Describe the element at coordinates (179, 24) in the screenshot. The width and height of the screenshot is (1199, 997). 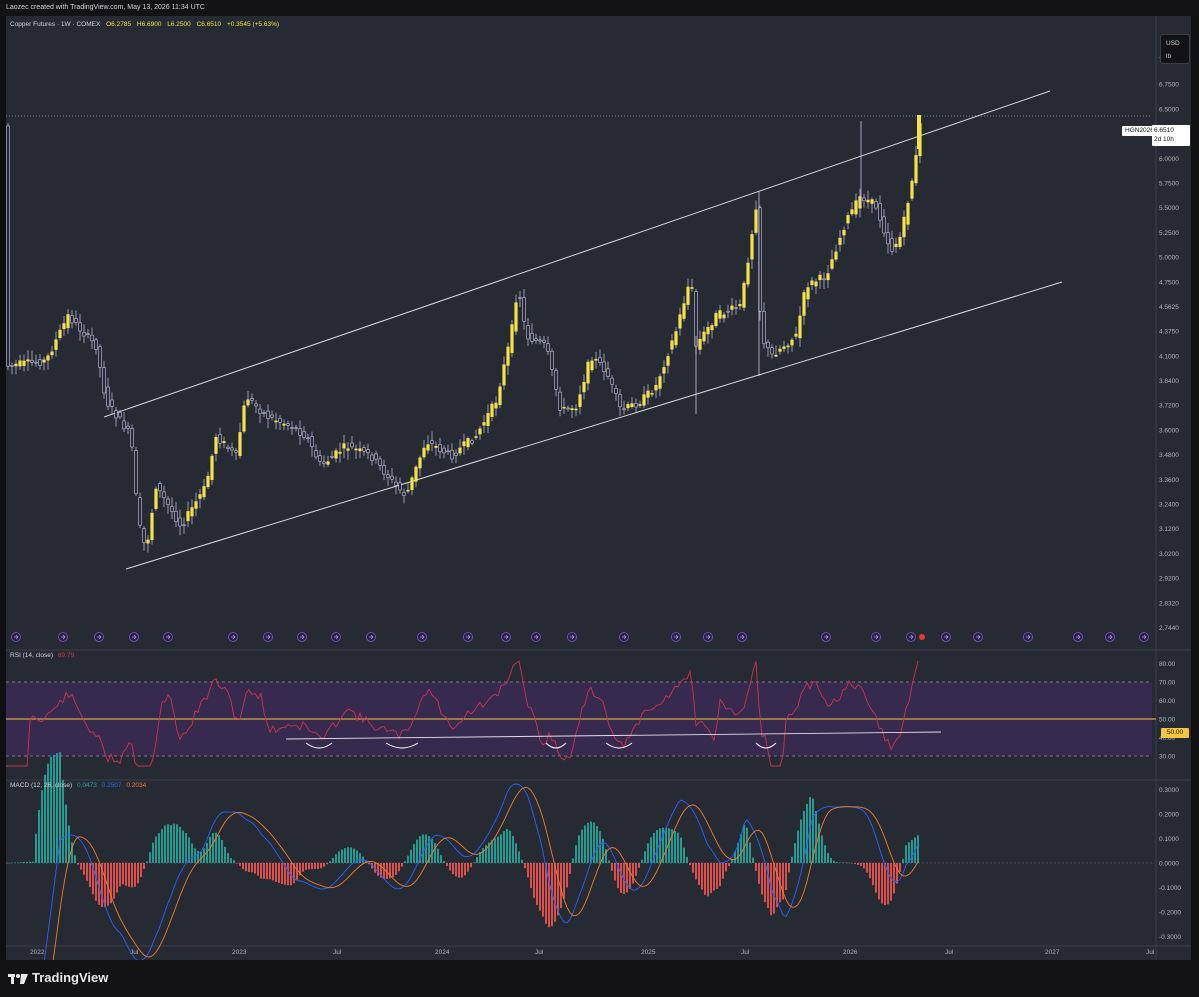
I see `low-value: L6.2500` at that location.